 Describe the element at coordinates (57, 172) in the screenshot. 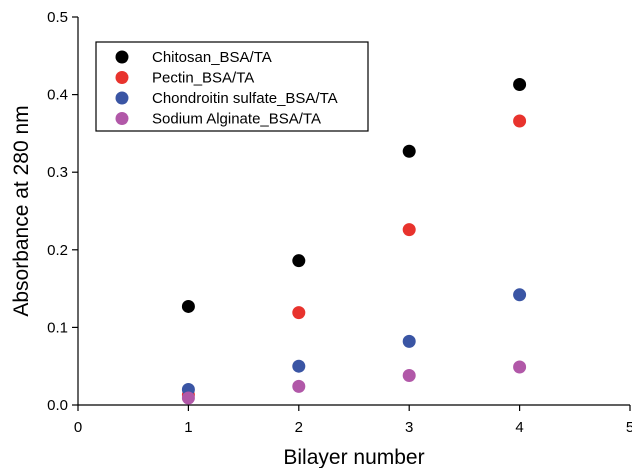

I see `y-tick-label: 0.3` at that location.